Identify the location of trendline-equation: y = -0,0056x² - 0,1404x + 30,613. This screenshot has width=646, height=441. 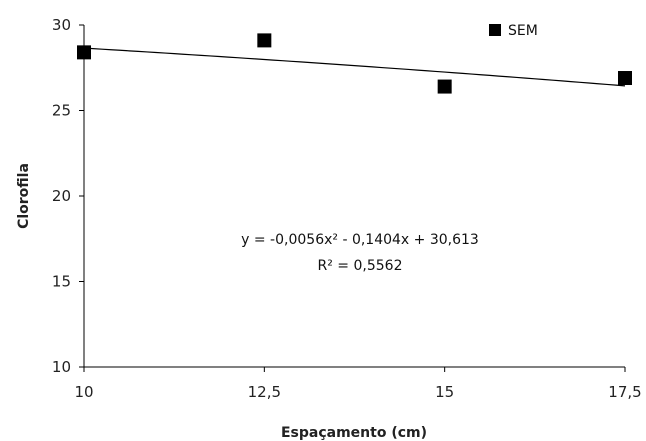
(360, 240).